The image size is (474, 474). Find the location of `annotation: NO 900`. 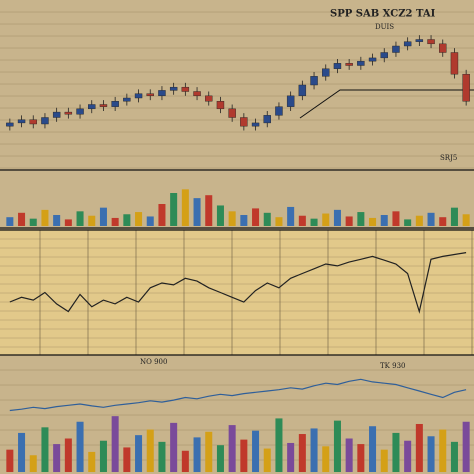

annotation: NO 900 is located at coordinates (153, 362).